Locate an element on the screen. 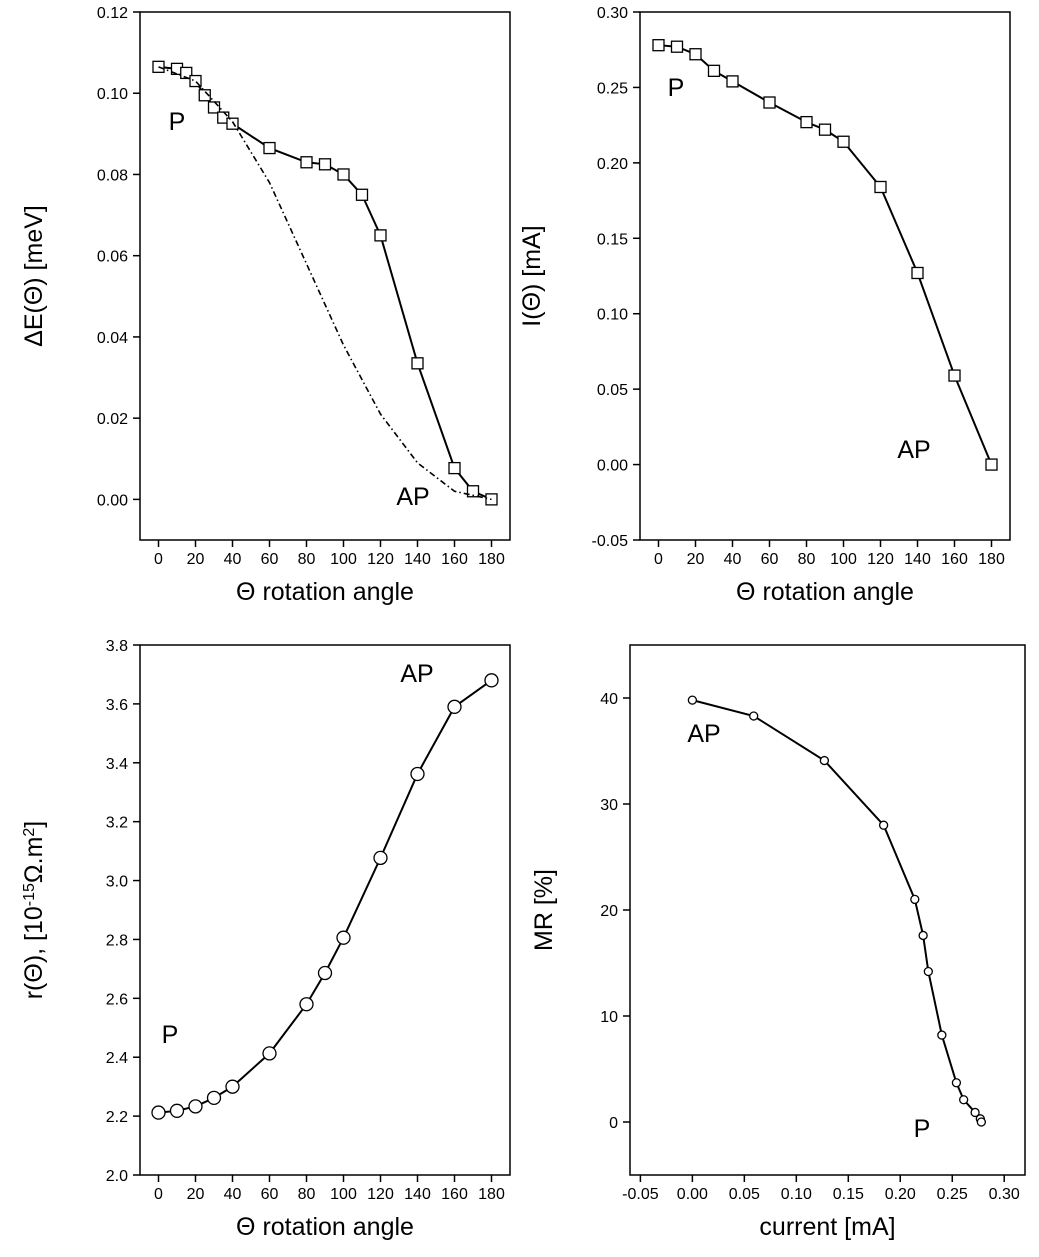 This screenshot has height=1257, width=1039. y-axis-label-part: ] is located at coordinates (34, 824).